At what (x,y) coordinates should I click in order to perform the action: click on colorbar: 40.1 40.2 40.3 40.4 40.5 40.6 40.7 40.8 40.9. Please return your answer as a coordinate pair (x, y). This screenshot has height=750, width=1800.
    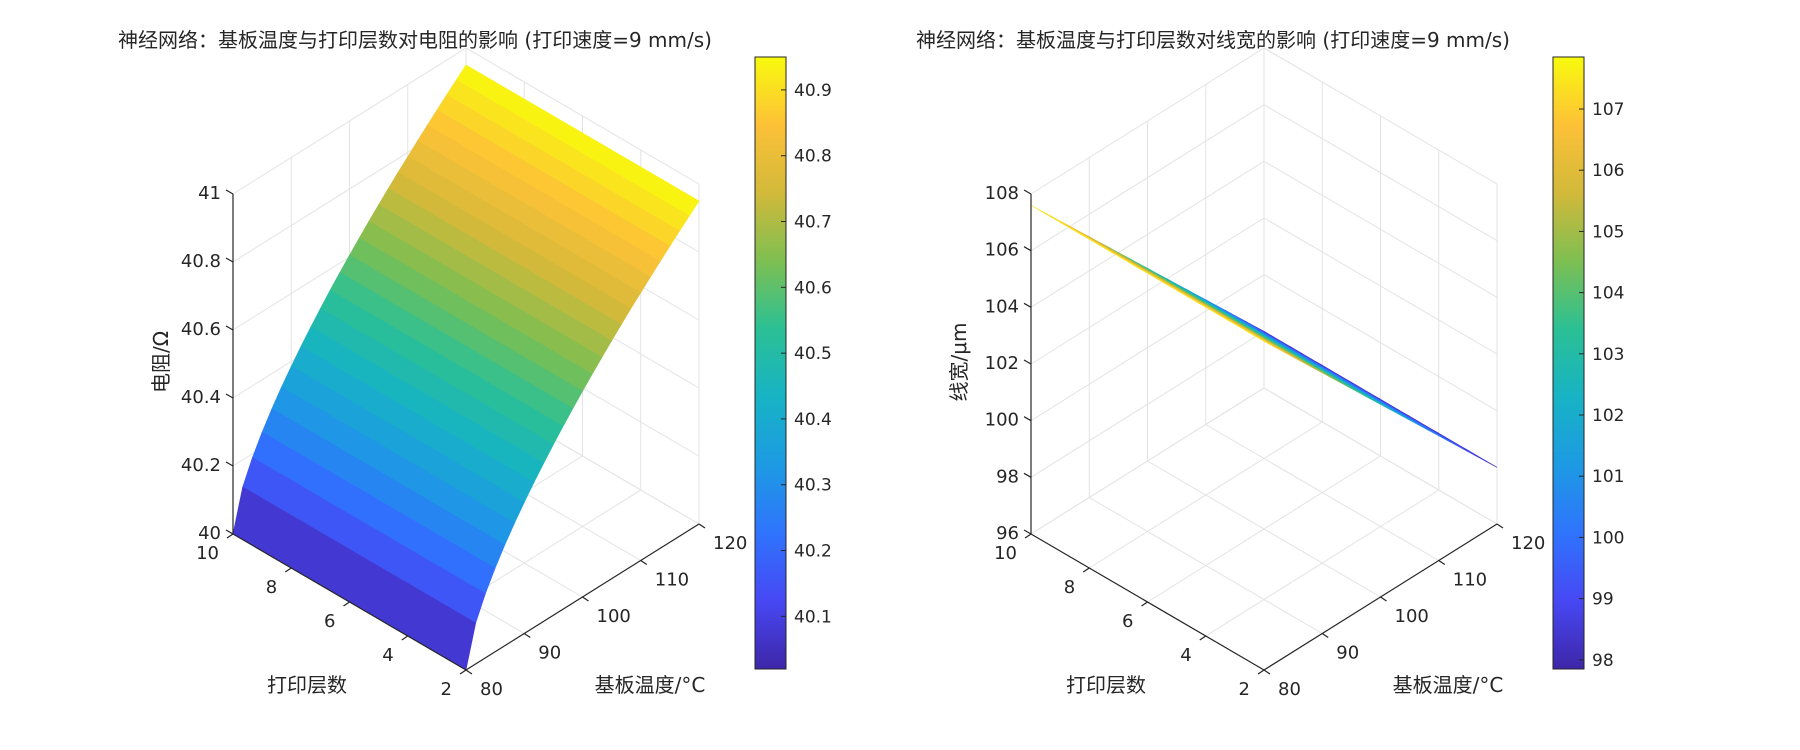
    Looking at the image, I should click on (793, 363).